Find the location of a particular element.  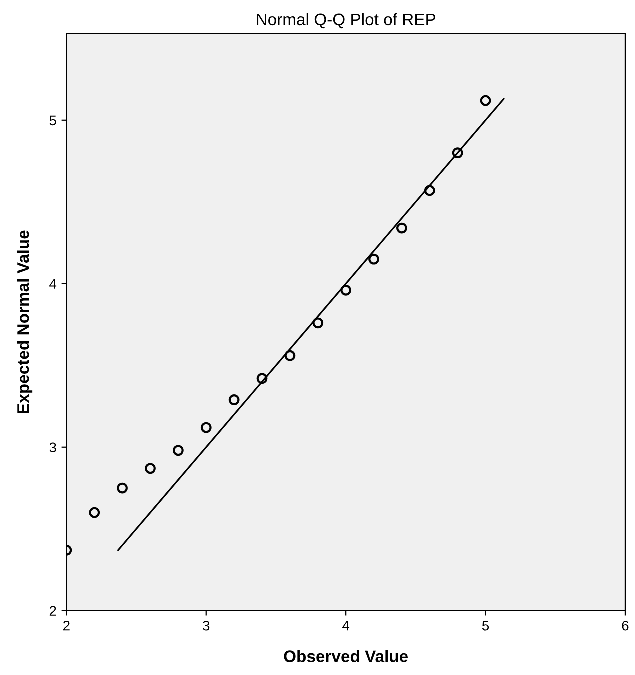

y-tick-label: 2 is located at coordinates (53, 611).